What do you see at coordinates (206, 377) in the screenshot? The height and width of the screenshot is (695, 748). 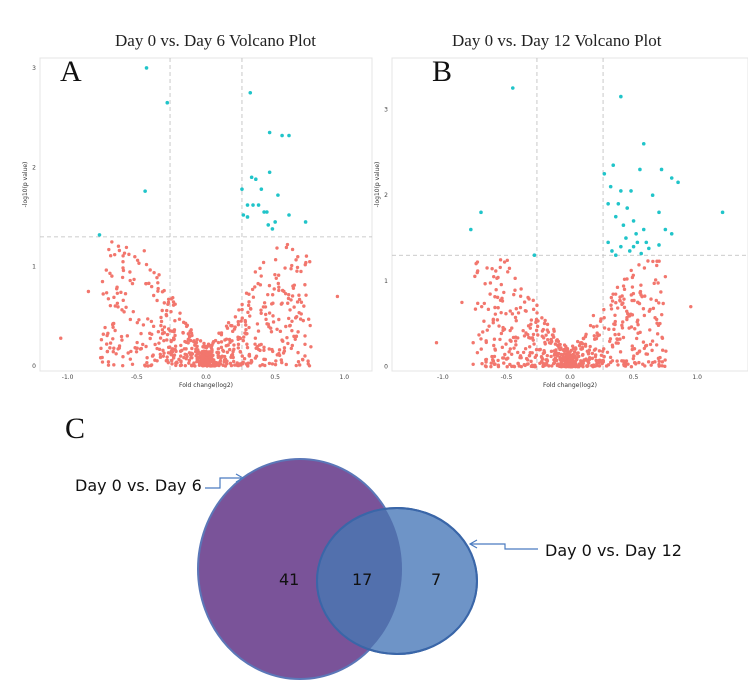 I see `x-tick-label: 0.0` at bounding box center [206, 377].